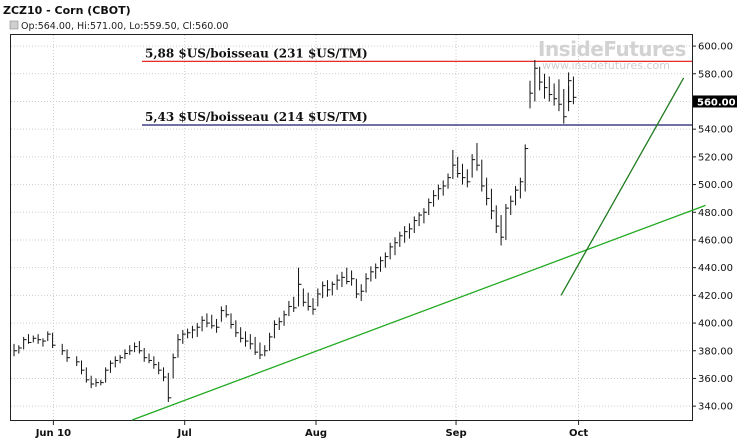 The width and height of the screenshot is (738, 441). Describe the element at coordinates (455, 433) in the screenshot. I see `x-tick-label: Sep` at that location.